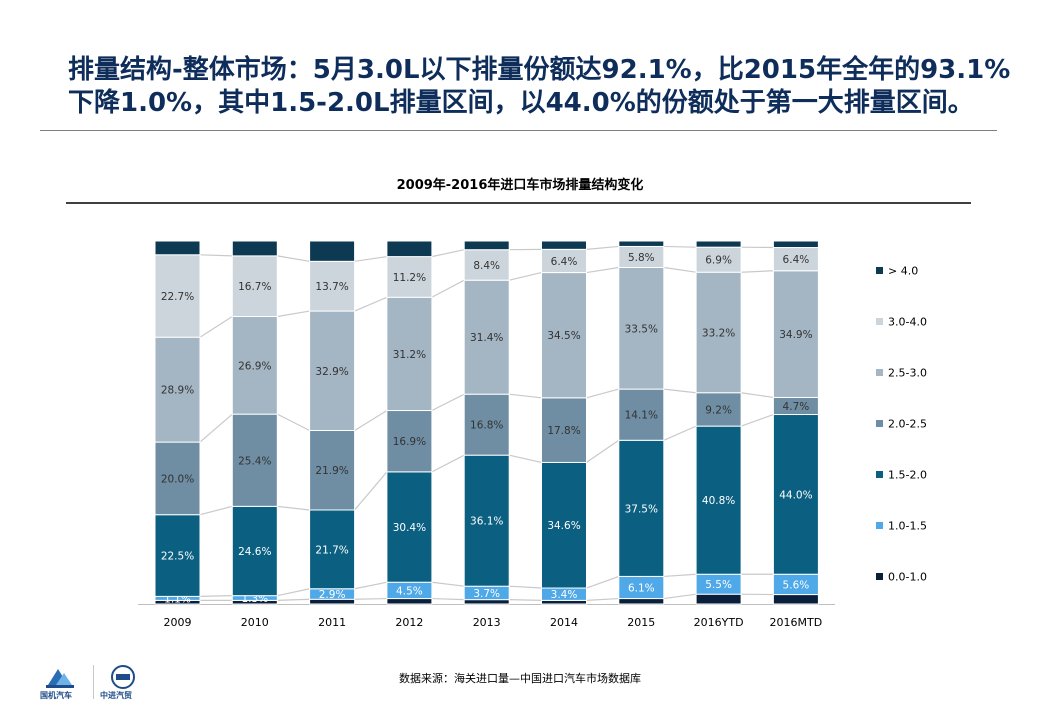 Image resolution: width=1040 pixels, height=720 pixels. I want to click on data-label: 32.9%, so click(331, 372).